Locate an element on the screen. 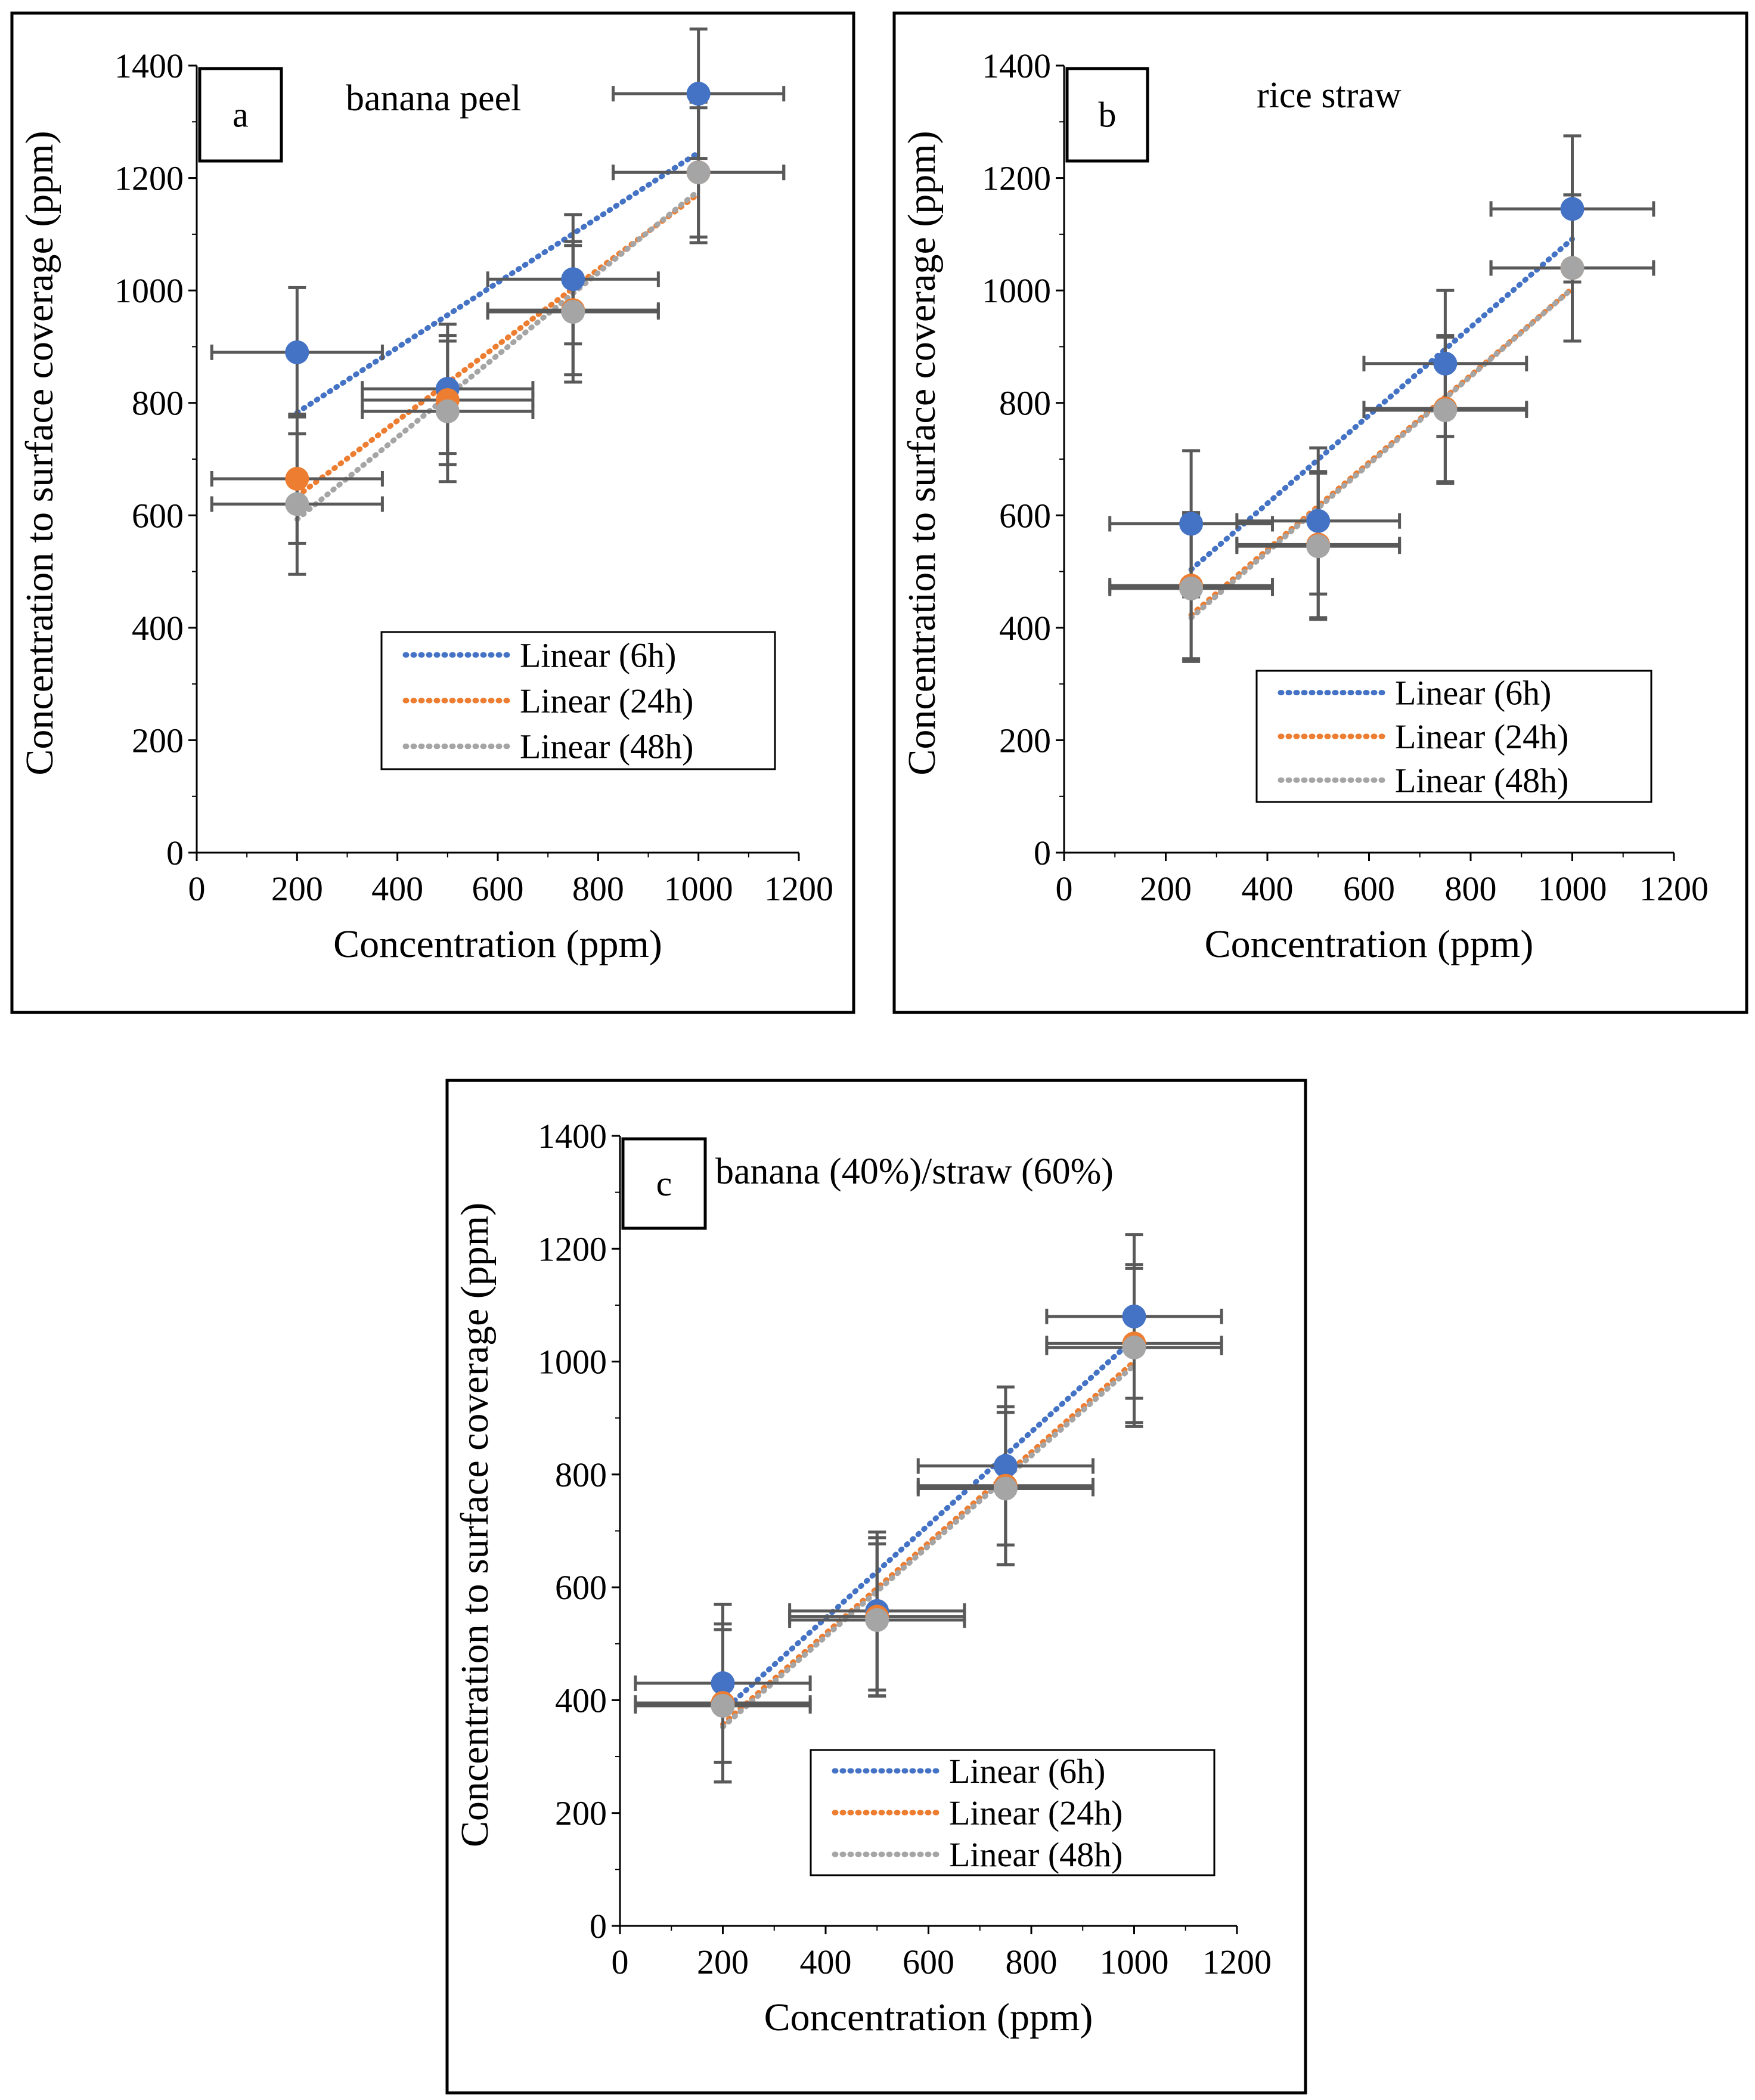 This screenshot has width=1755, height=2100. chart-title: banana (40%)/straw (60%) is located at coordinates (914, 1171).